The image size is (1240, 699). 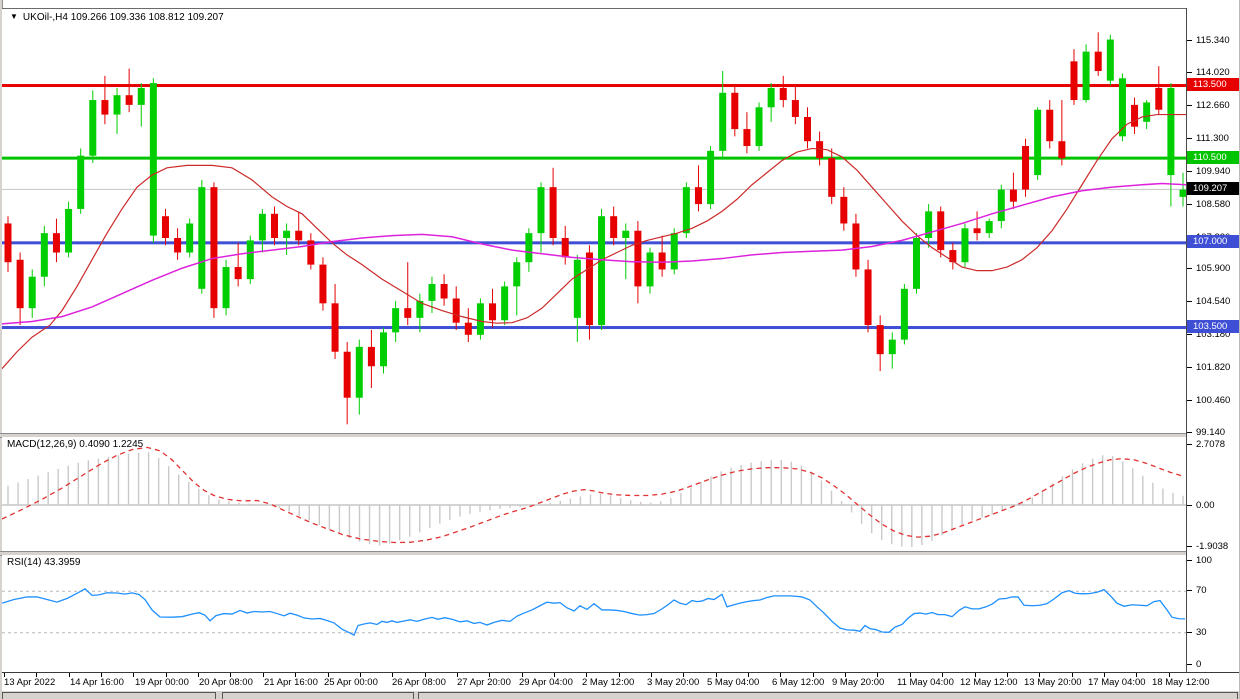 I want to click on rsi-label: RSI(14) 43.3959, so click(x=44, y=562).